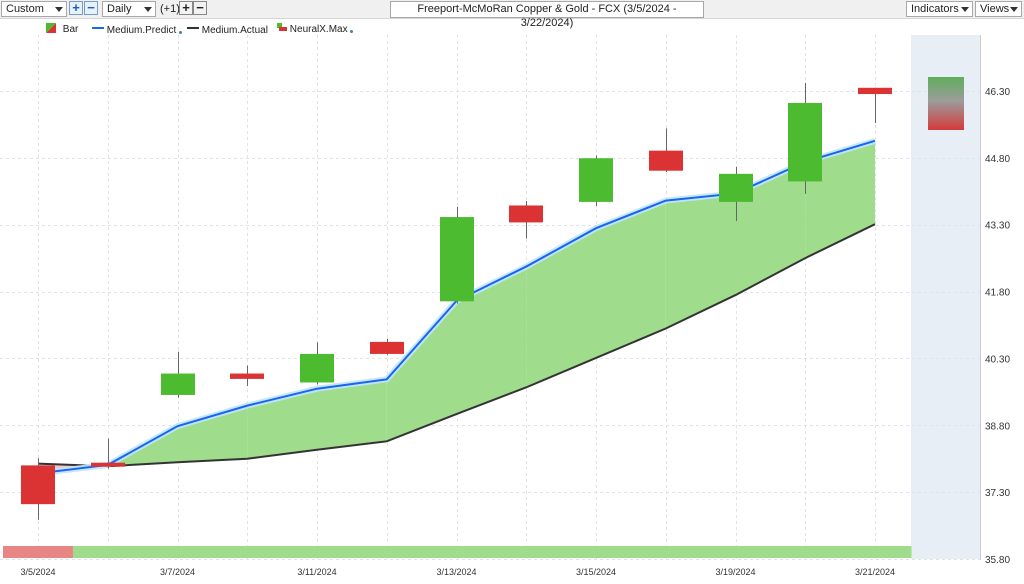  What do you see at coordinates (200, 8) in the screenshot?
I see `offset-decrease-button: −` at bounding box center [200, 8].